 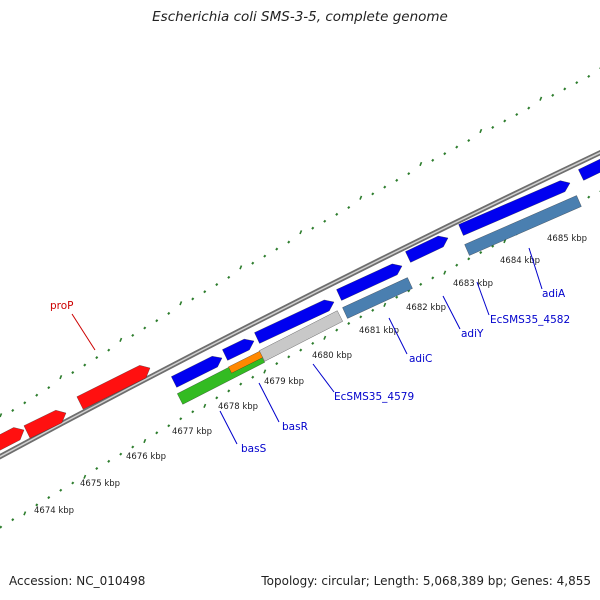 I want to click on tick-label: 4684 kbp, so click(x=520, y=261).